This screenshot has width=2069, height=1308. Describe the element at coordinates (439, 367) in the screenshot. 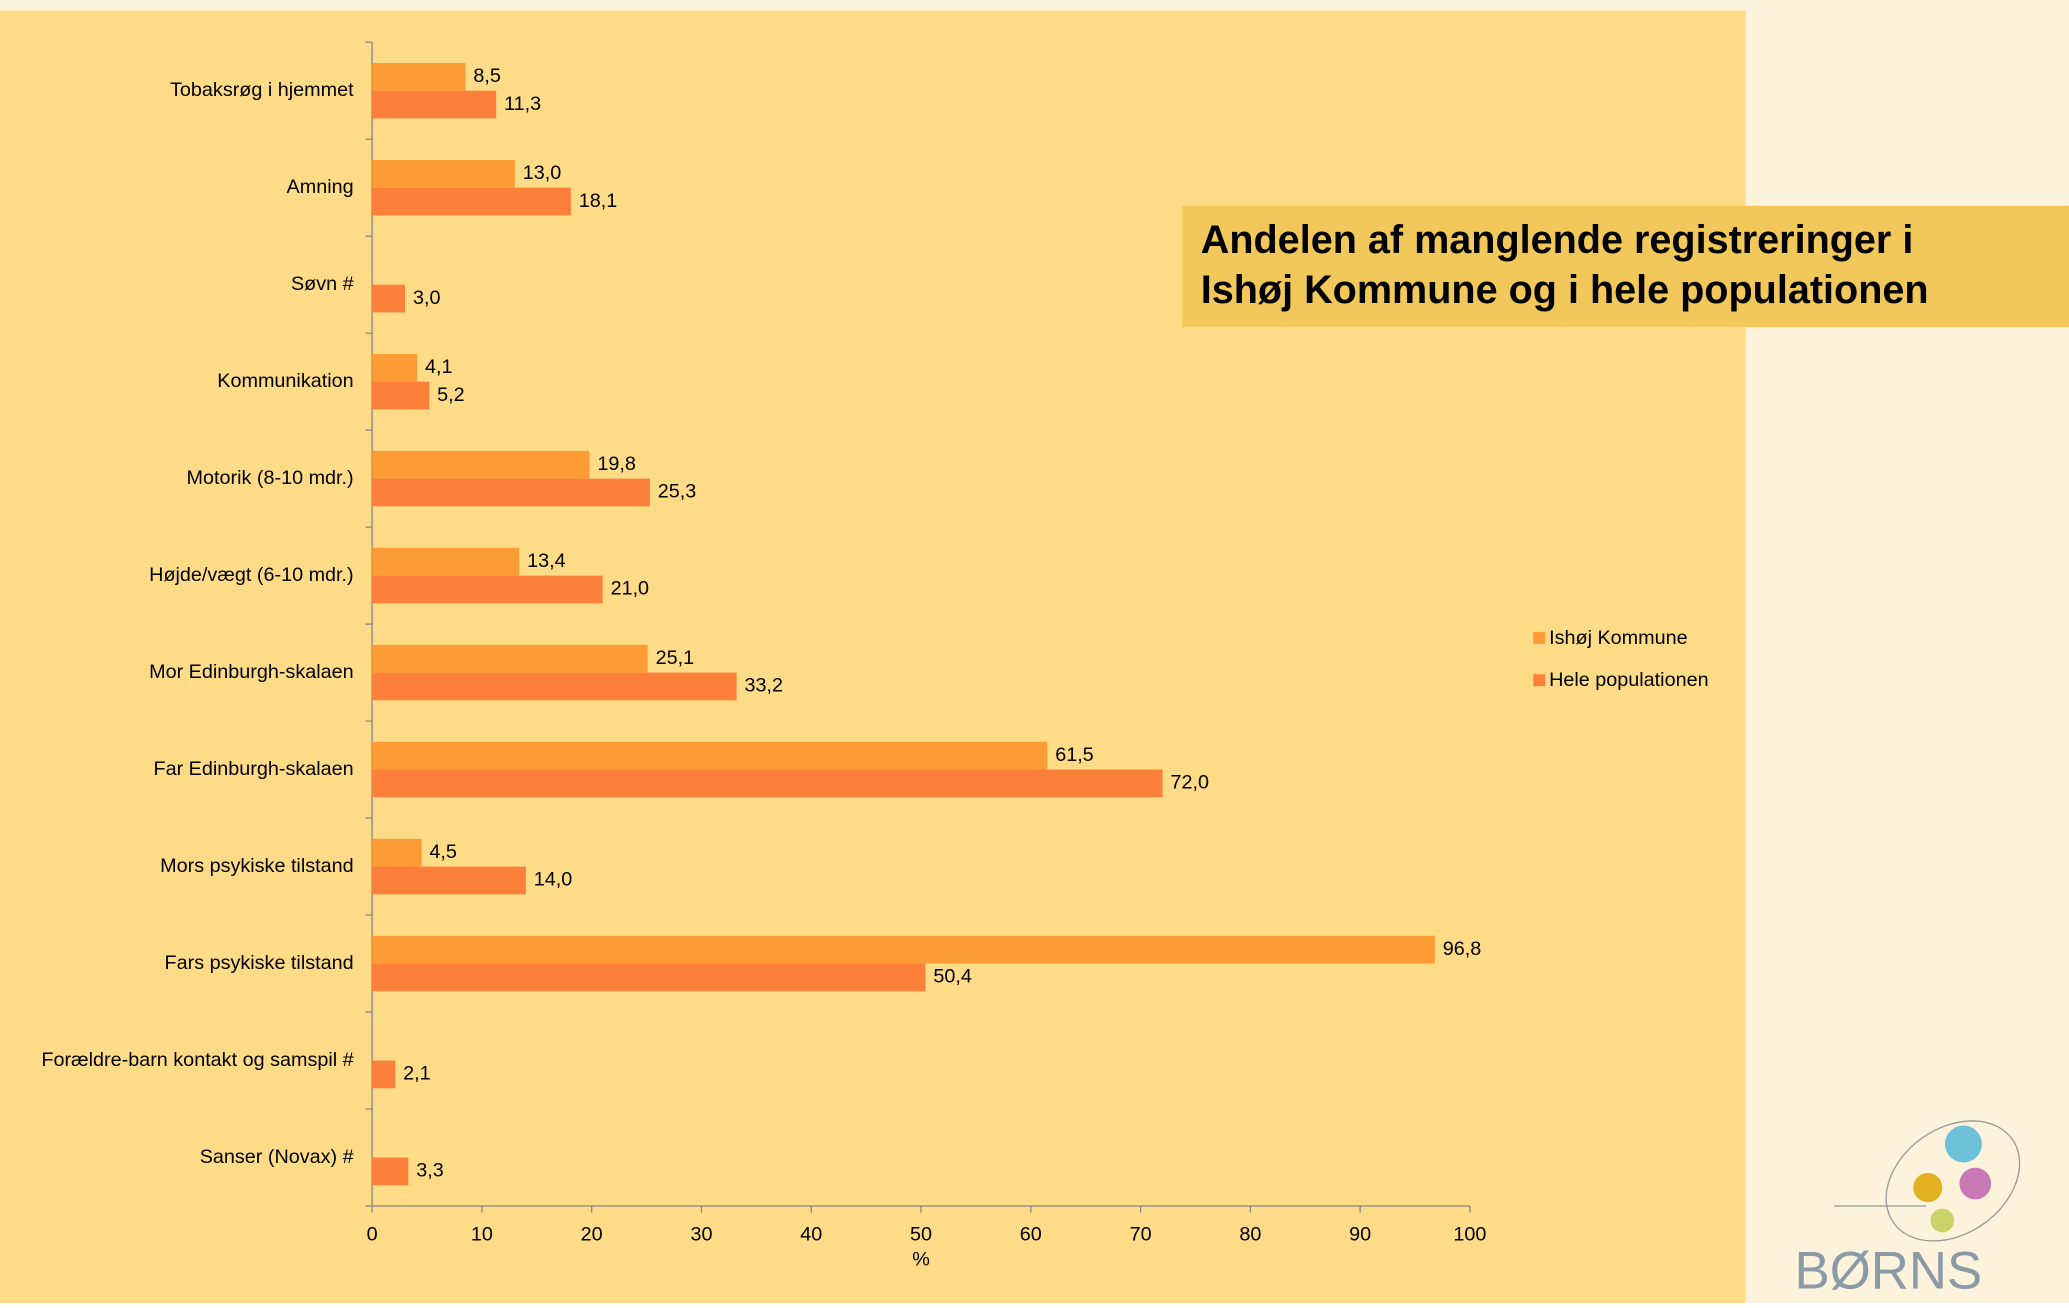

I see `value-label: 4,1` at that location.